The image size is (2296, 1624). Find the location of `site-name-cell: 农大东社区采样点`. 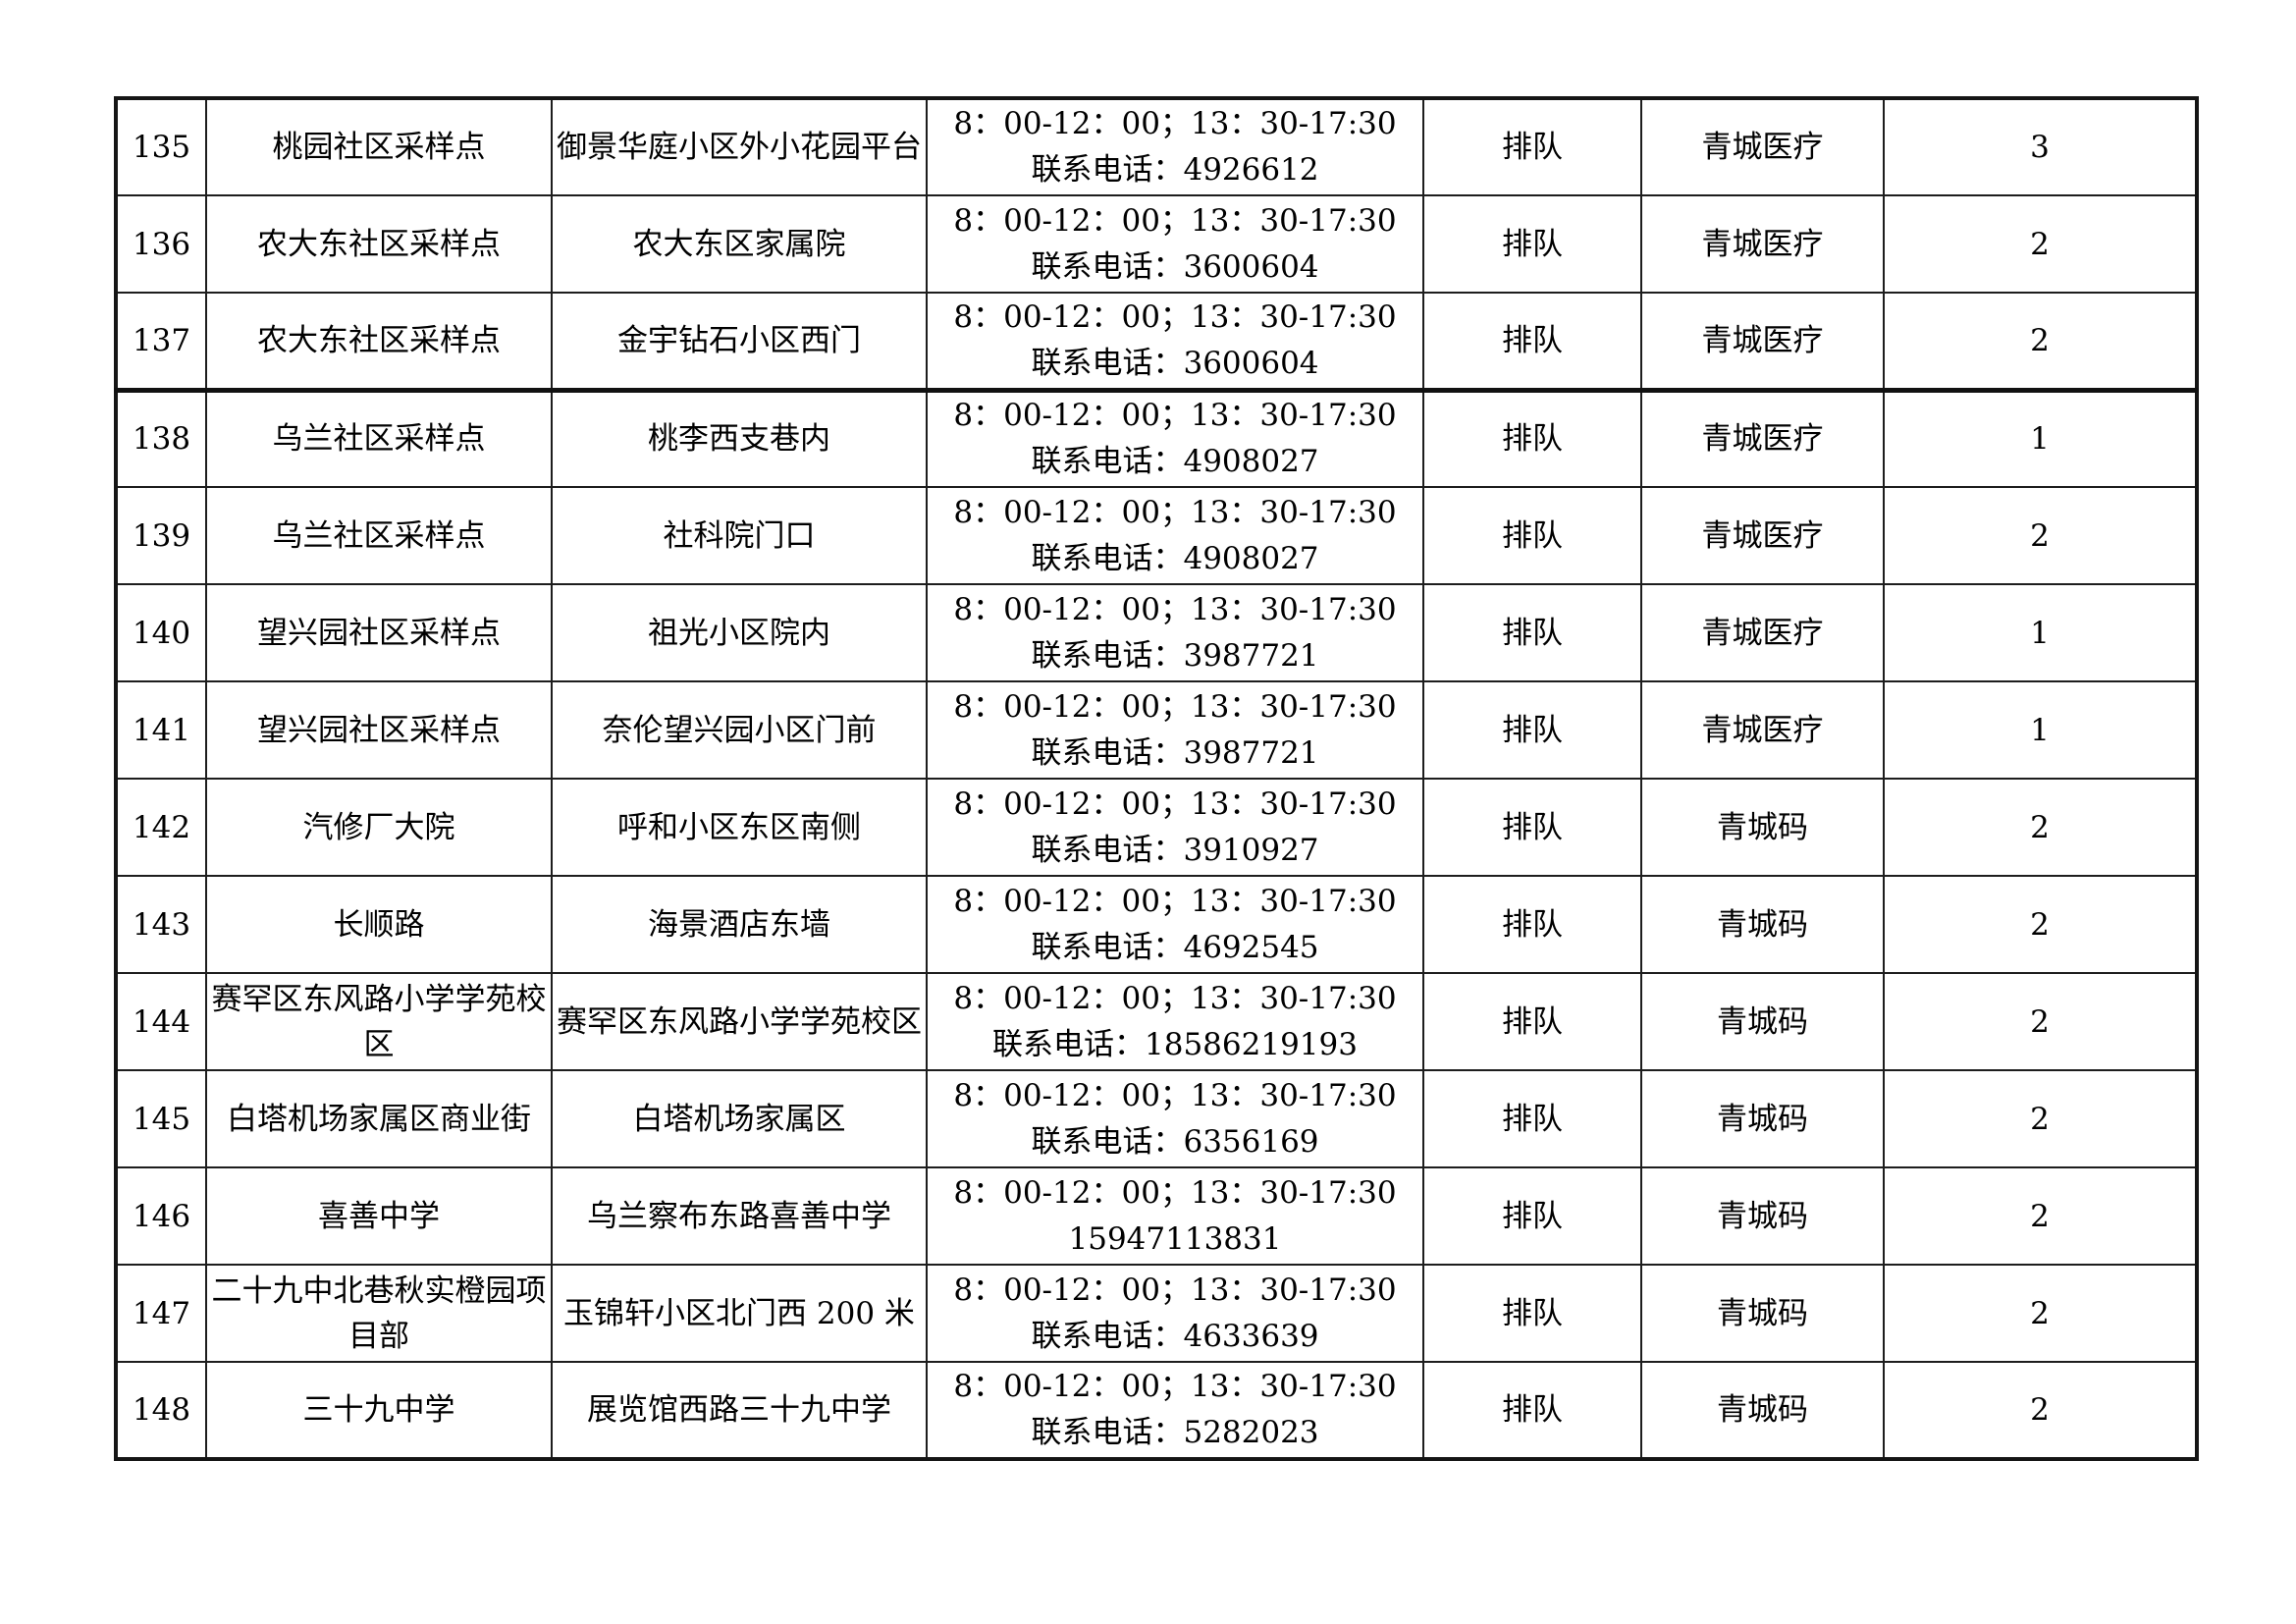

site-name-cell: 农大东社区采样点 is located at coordinates (379, 244).